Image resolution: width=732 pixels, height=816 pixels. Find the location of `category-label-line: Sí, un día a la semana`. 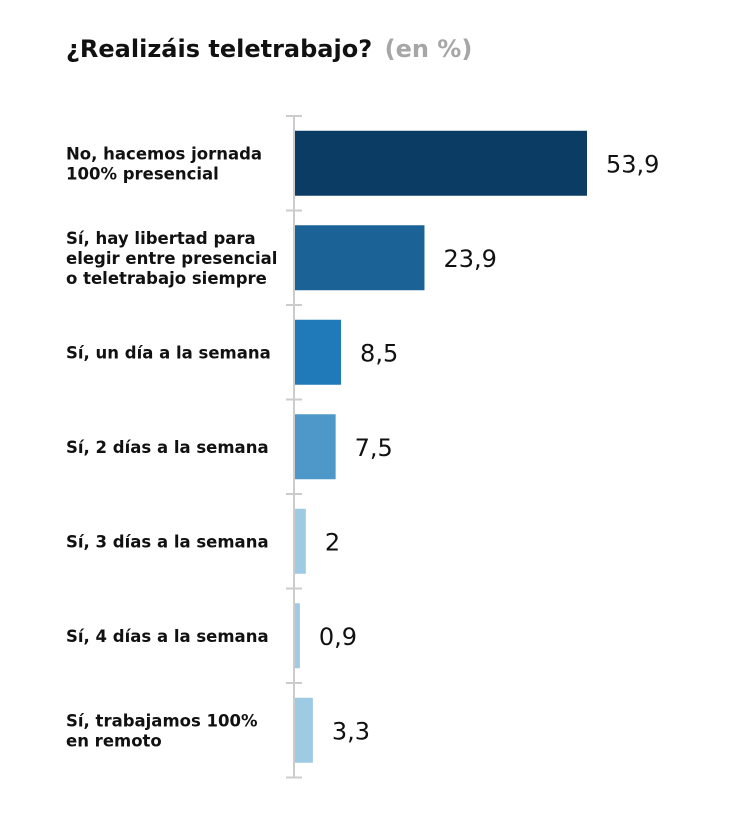

category-label-line: Sí, un día a la semana is located at coordinates (168, 352).